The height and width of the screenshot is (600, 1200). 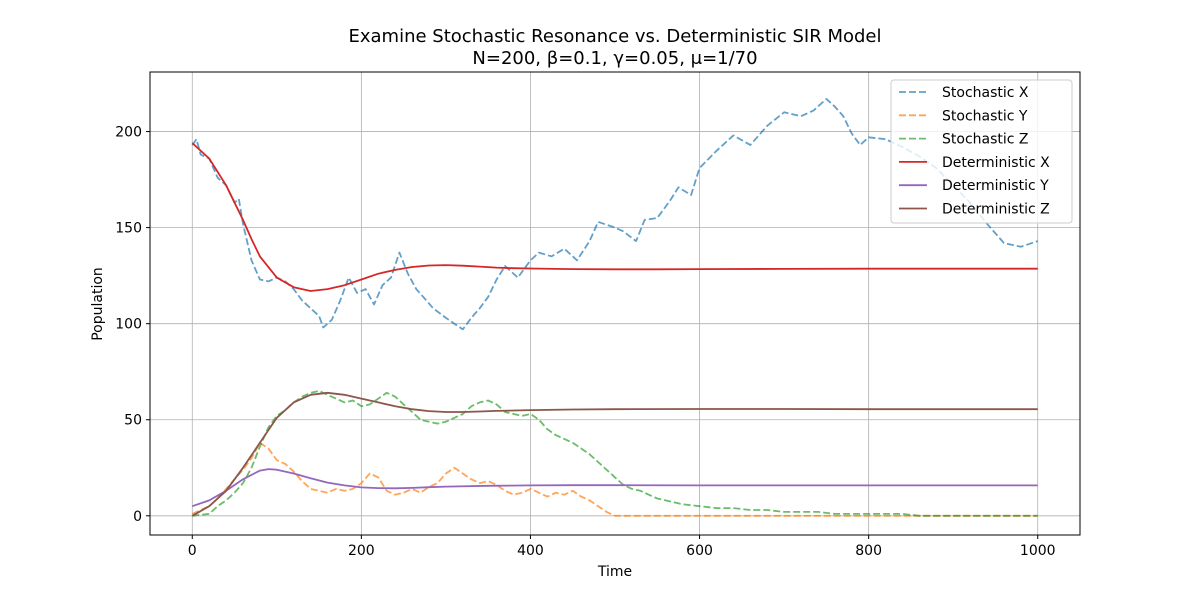 I want to click on y-tick-label: 50, so click(x=133, y=421).